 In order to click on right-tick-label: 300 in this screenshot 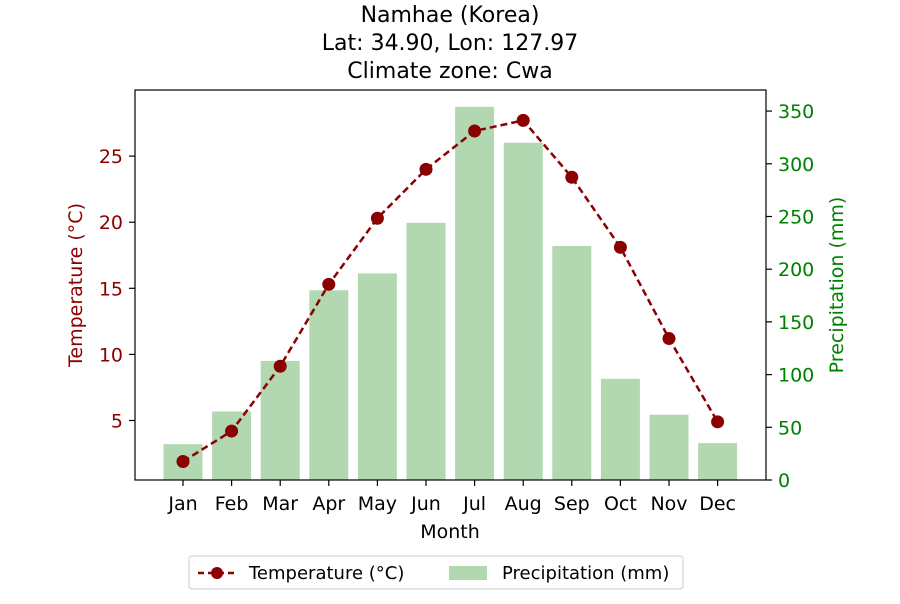, I will do `click(796, 165)`.